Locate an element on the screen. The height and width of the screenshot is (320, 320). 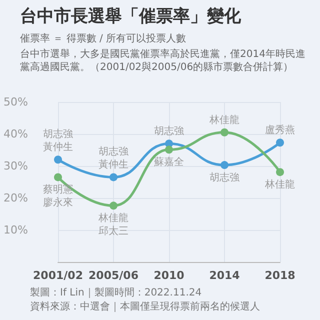
annotation: 蘇嘉全 is located at coordinates (169, 162).